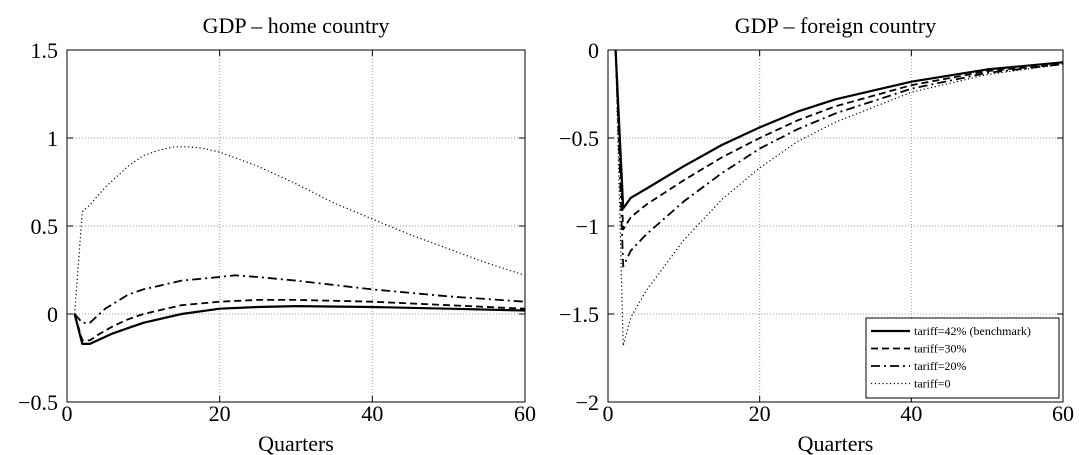  I want to click on series-line-dashdot, so click(299, 299).